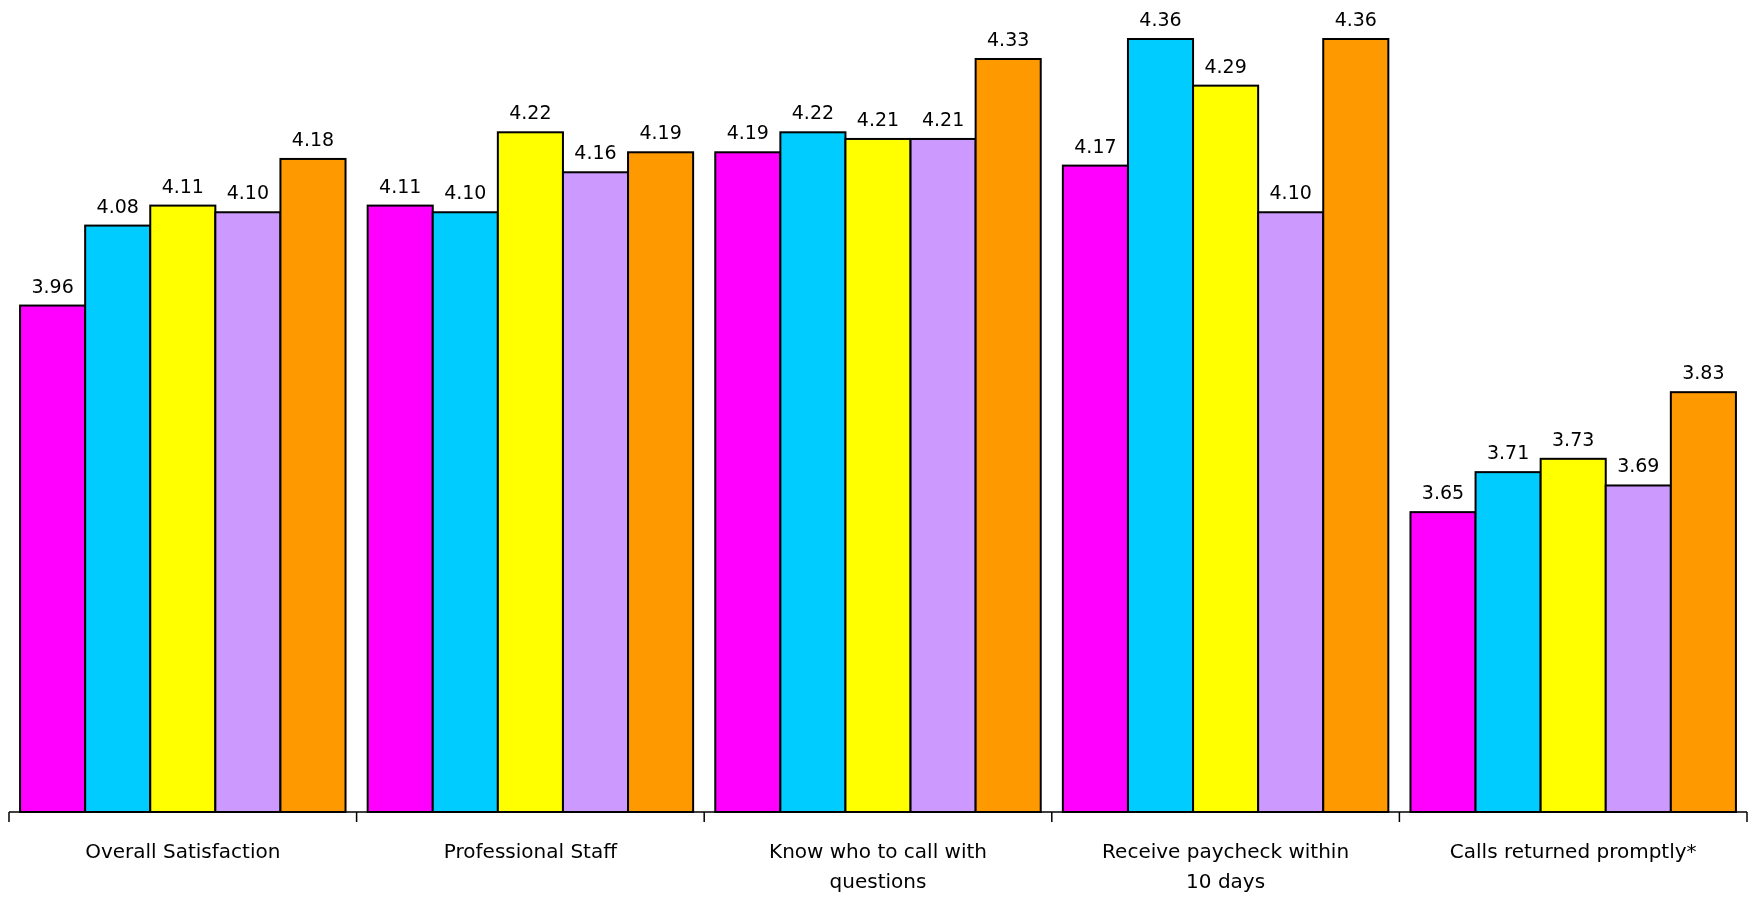 This screenshot has width=1754, height=902. What do you see at coordinates (531, 851) in the screenshot?
I see `x-tick-label: Professional Staff` at bounding box center [531, 851].